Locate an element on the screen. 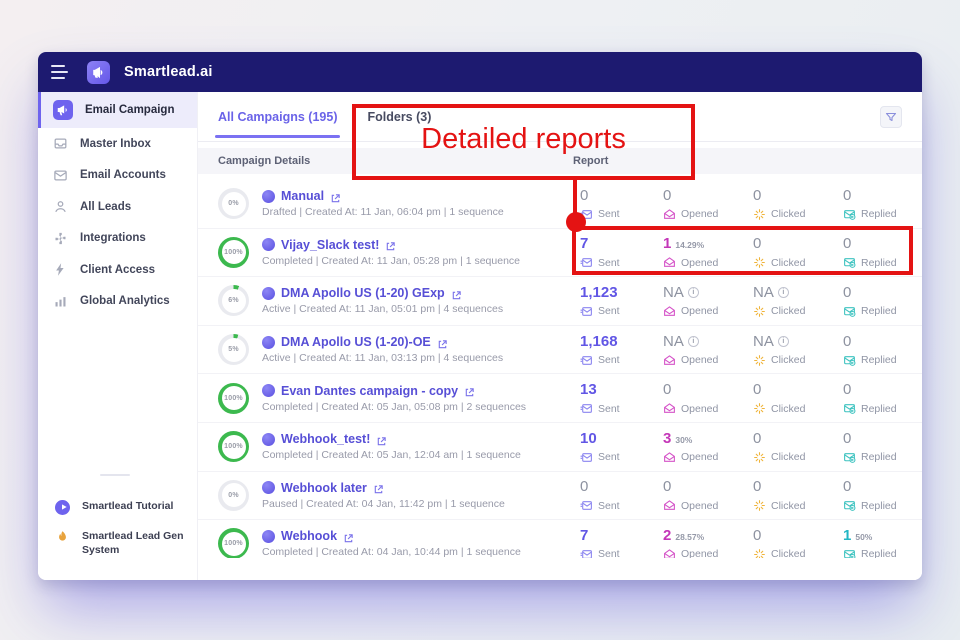 This screenshot has width=960, height=640. campaign-name-link: DMA Apollo US (1-20) GExp is located at coordinates (363, 293).